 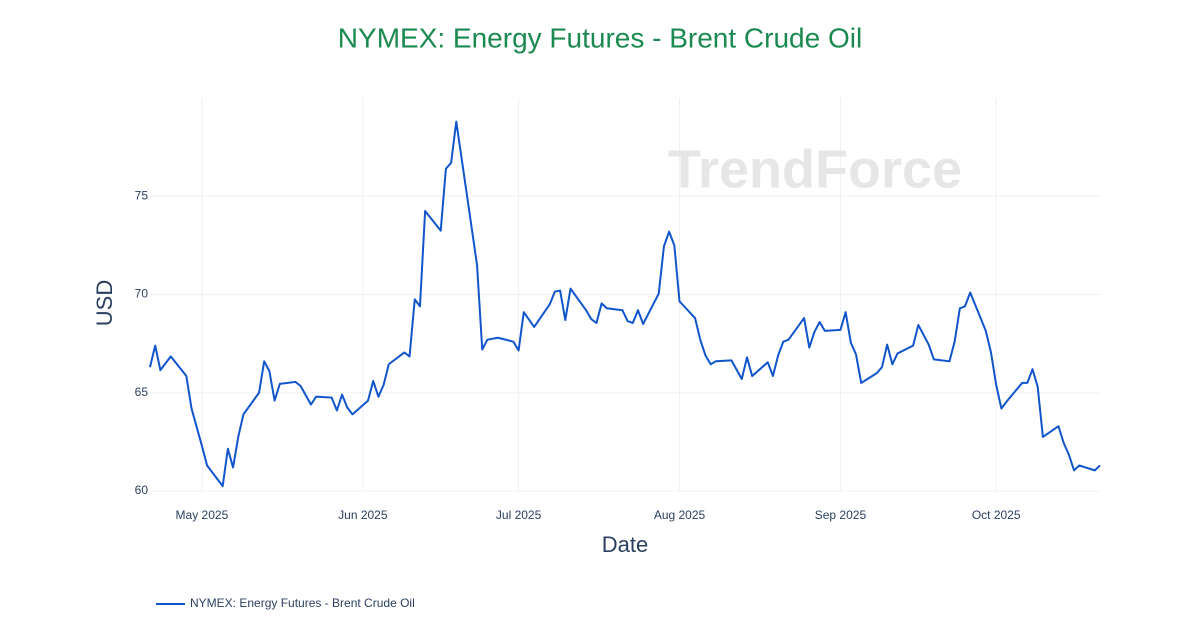 What do you see at coordinates (996, 515) in the screenshot?
I see `x-tick-label: Oct 2025` at bounding box center [996, 515].